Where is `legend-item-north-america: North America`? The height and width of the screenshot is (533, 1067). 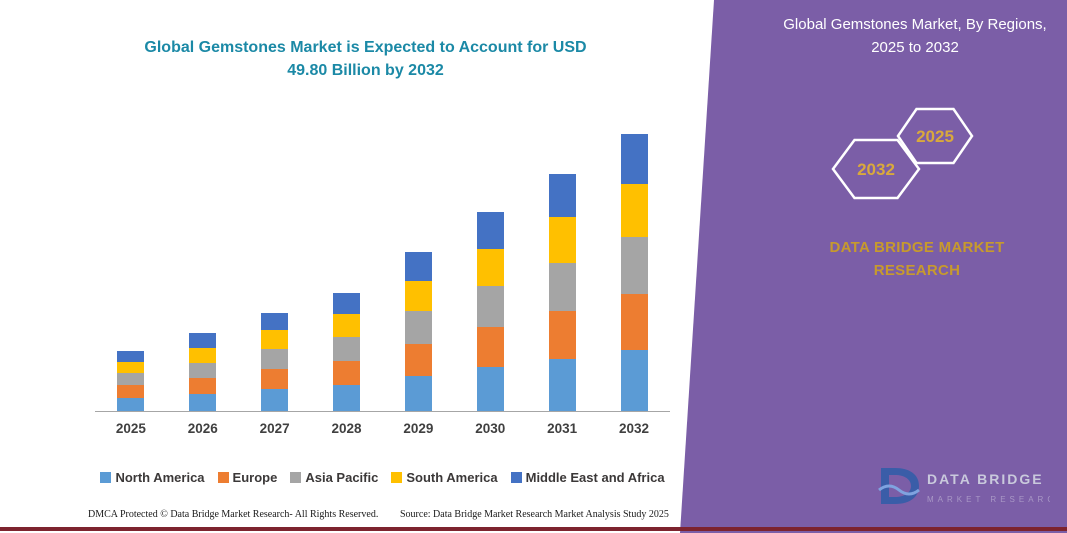
legend-item-north-america: North America is located at coordinates (152, 477).